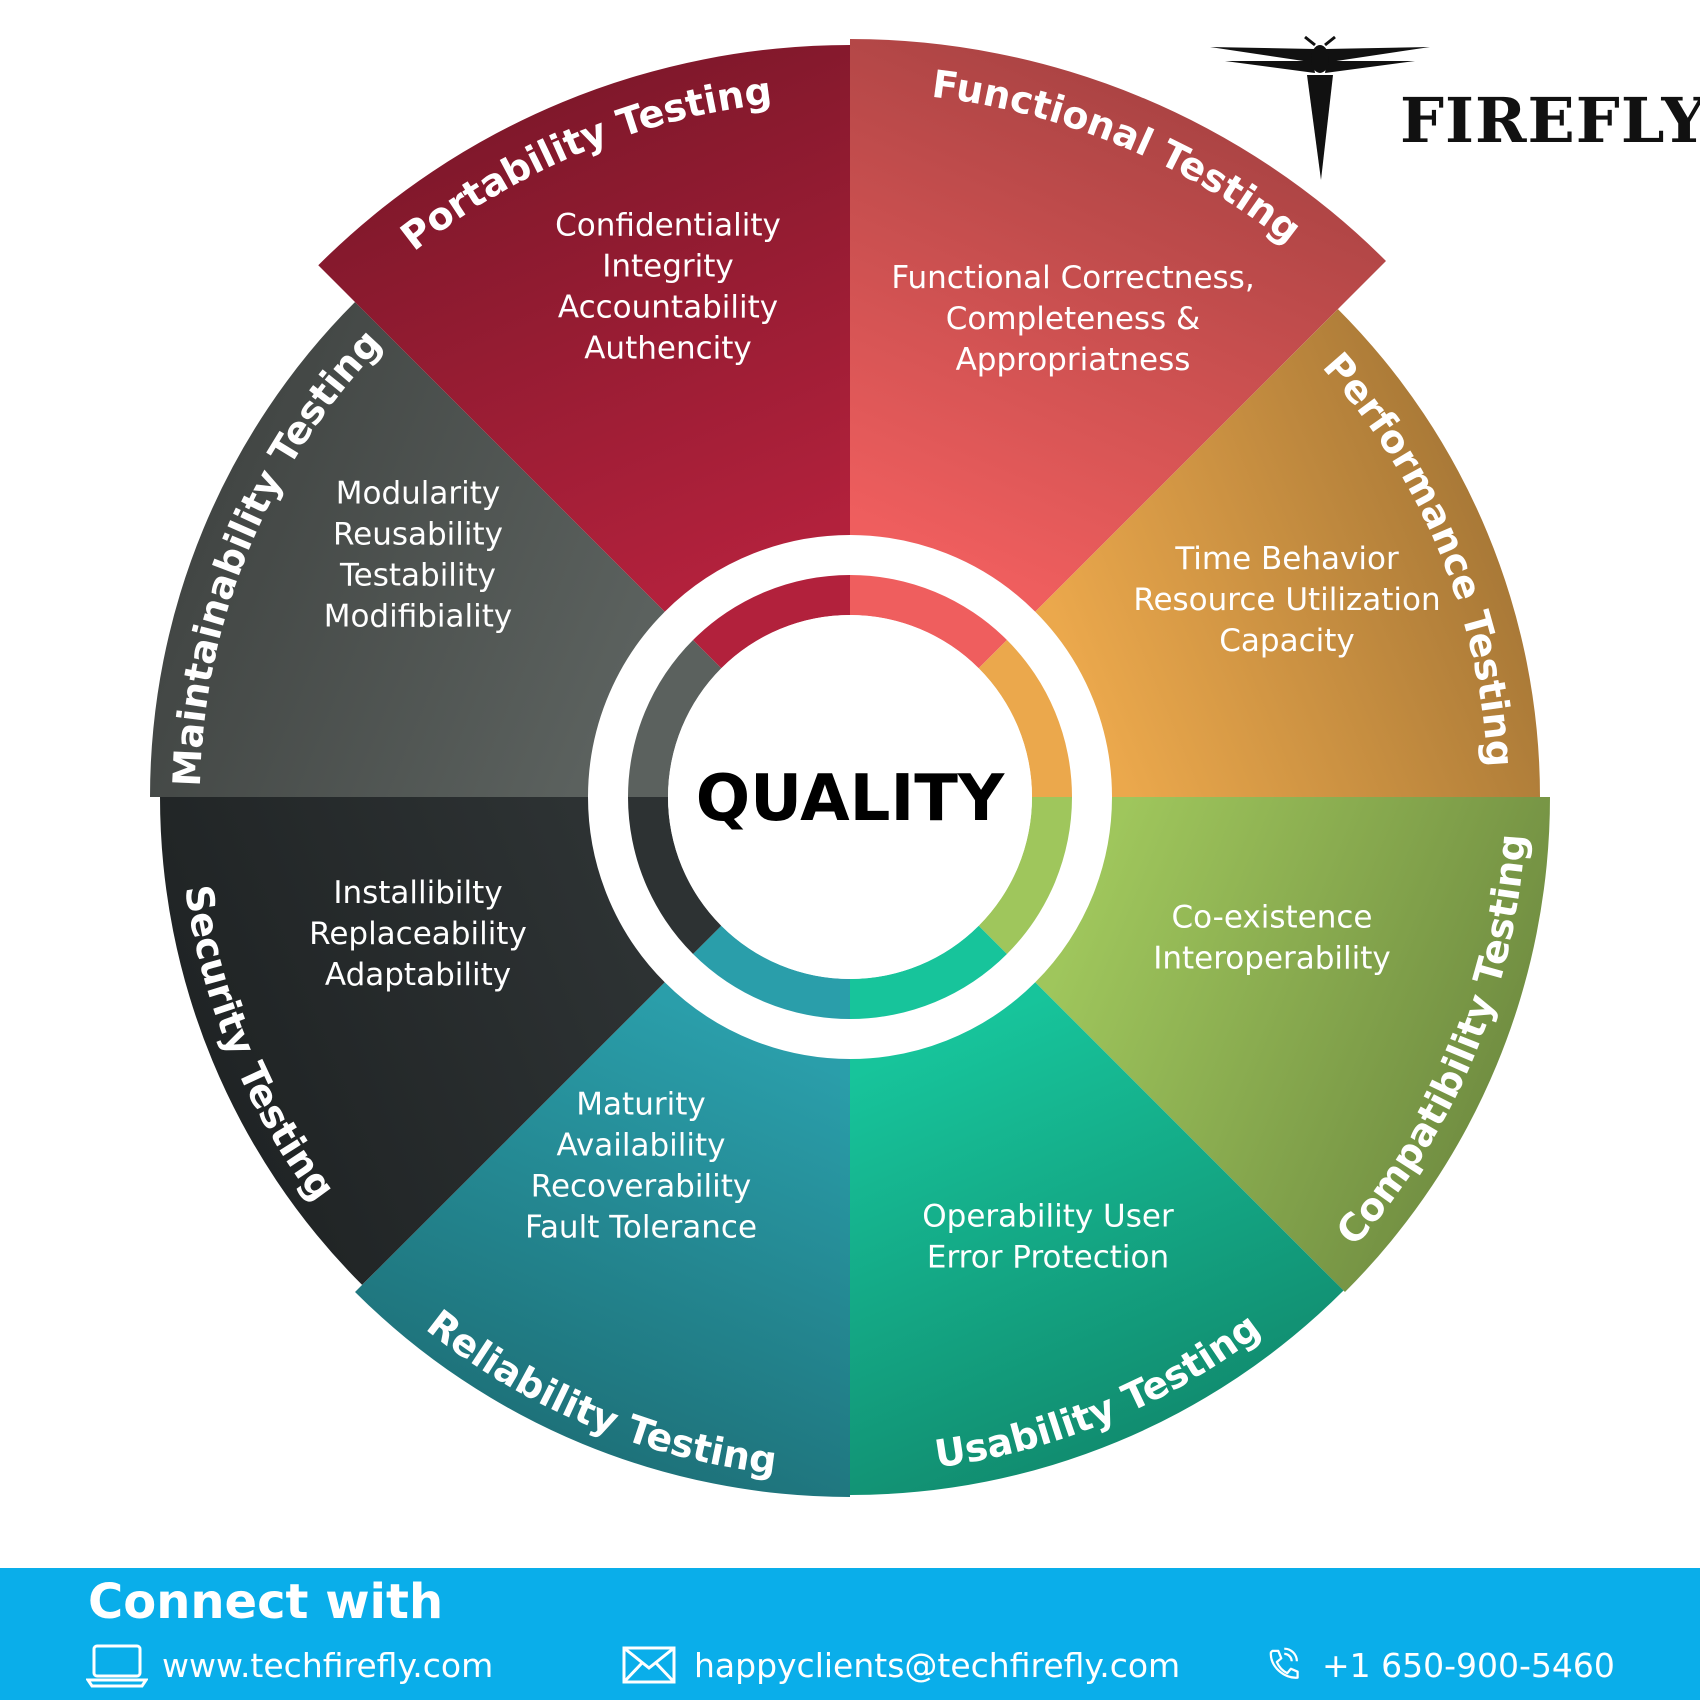  What do you see at coordinates (1025, 875) in the screenshot?
I see `ring-arc-compatibility` at bounding box center [1025, 875].